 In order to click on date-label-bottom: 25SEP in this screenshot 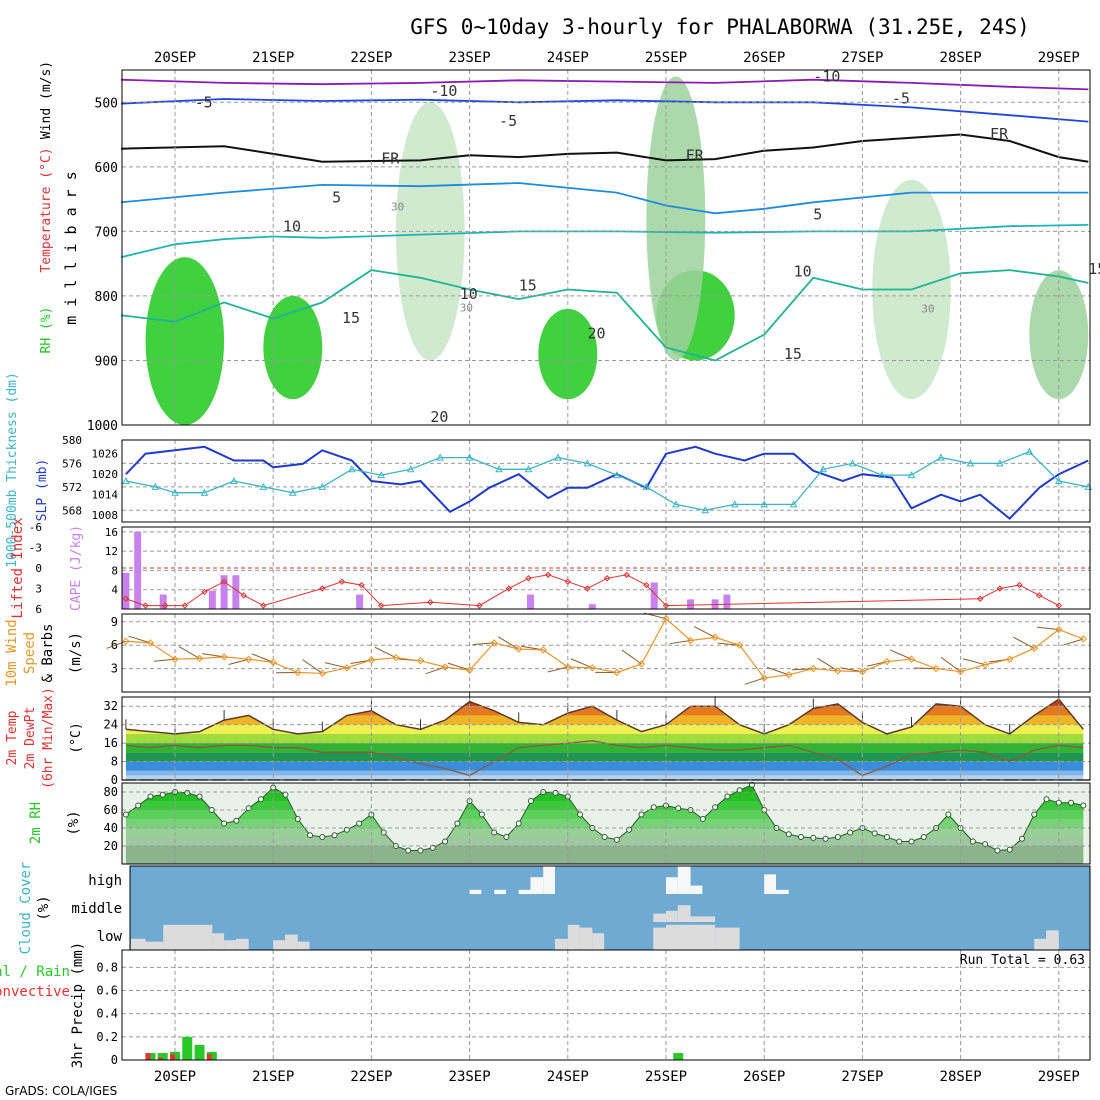, I will do `click(666, 1077)`.